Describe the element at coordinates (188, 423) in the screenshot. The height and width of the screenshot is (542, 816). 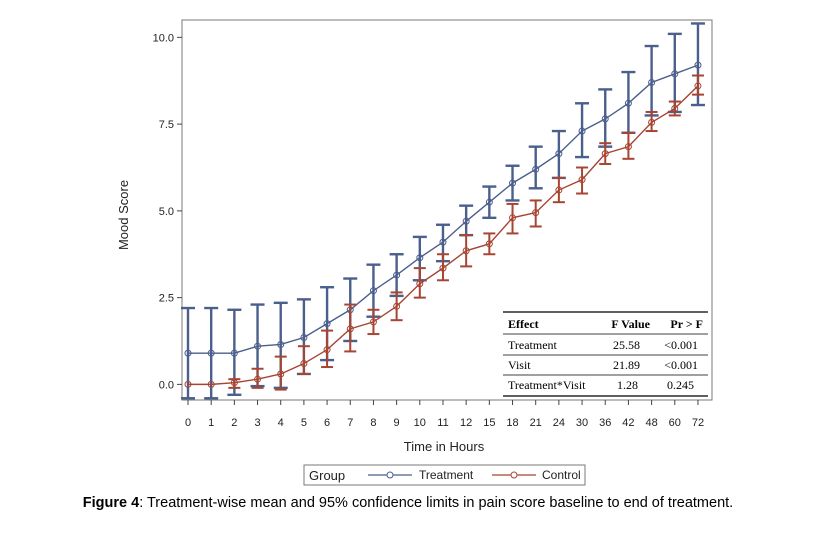
I see `x-tick-label: 0` at that location.